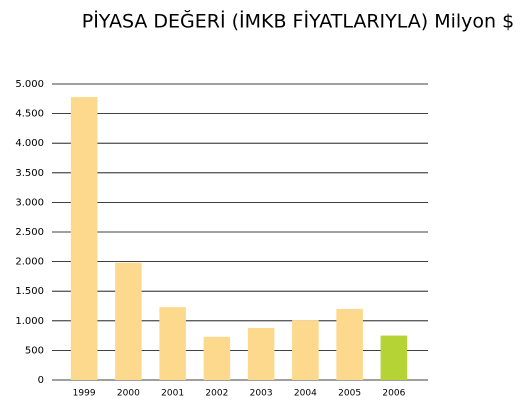 The height and width of the screenshot is (412, 527). What do you see at coordinates (261, 394) in the screenshot?
I see `x-tick-label: 2003` at bounding box center [261, 394].